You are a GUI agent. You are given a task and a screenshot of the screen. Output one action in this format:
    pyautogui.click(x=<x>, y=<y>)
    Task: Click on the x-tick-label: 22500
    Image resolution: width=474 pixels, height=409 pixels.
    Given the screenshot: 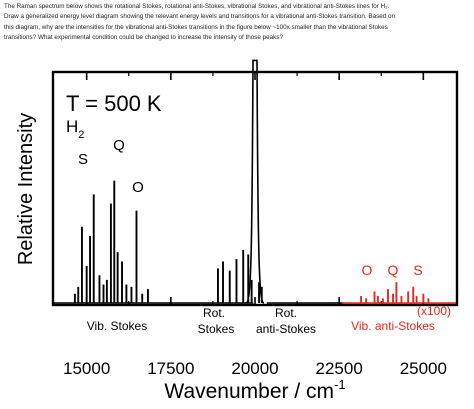 What is the action you would take?
    pyautogui.click(x=339, y=368)
    